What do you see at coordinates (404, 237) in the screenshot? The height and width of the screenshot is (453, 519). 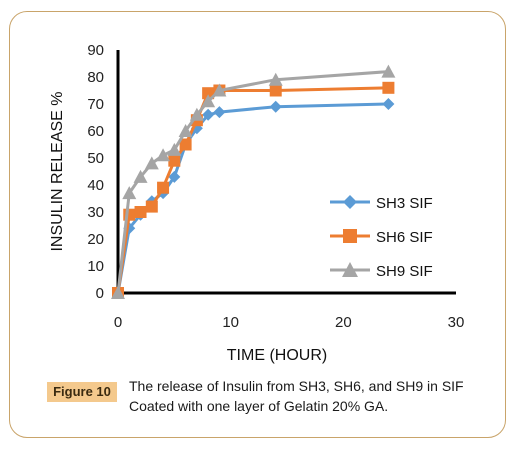 I see `legend-label: SH6 SIF` at bounding box center [404, 237].